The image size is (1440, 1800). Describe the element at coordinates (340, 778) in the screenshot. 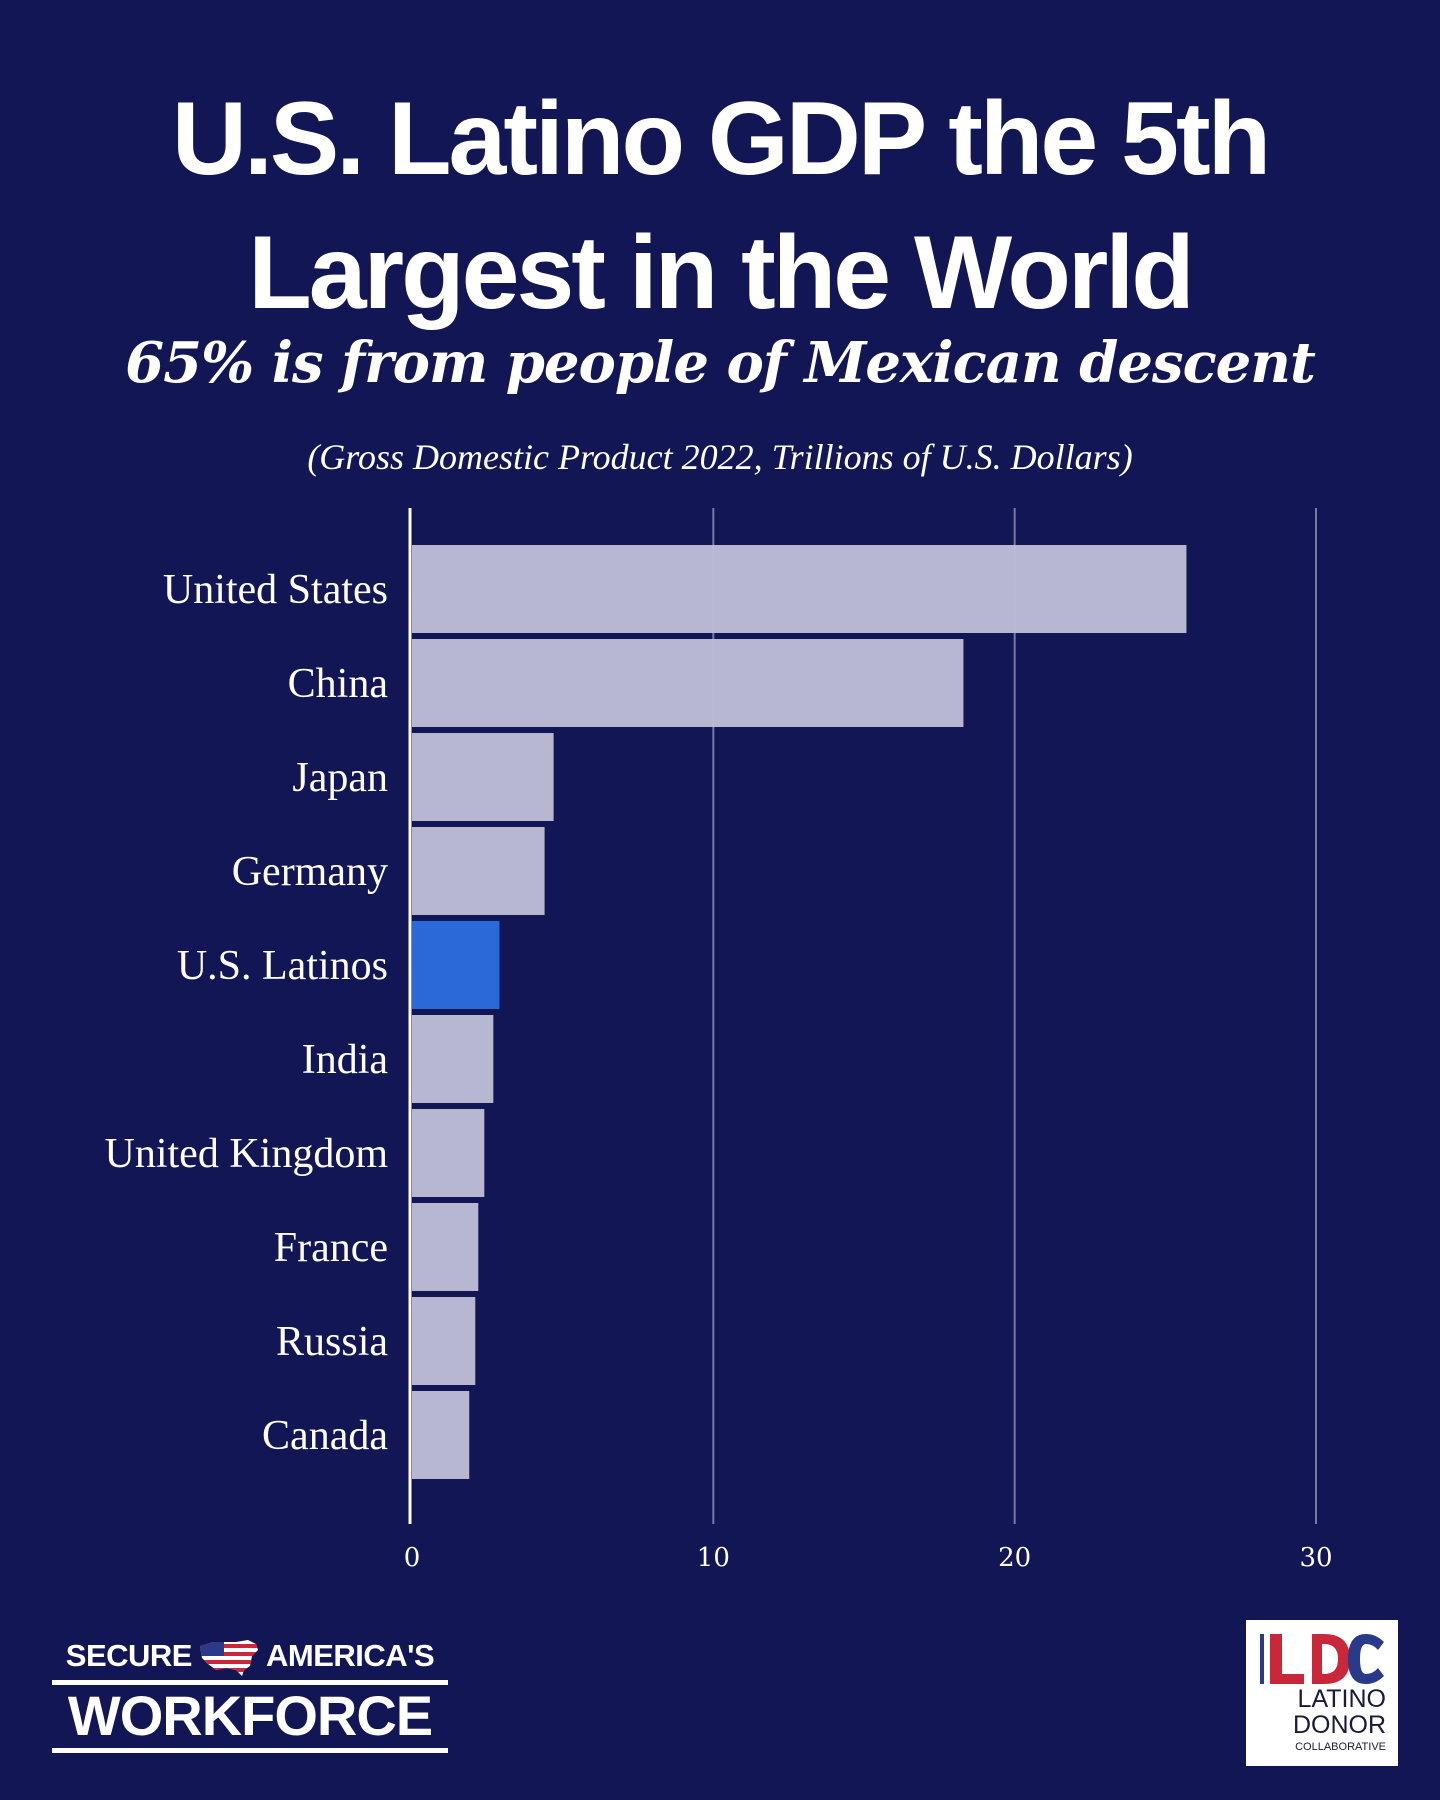

I see `category-label: Japan` at that location.